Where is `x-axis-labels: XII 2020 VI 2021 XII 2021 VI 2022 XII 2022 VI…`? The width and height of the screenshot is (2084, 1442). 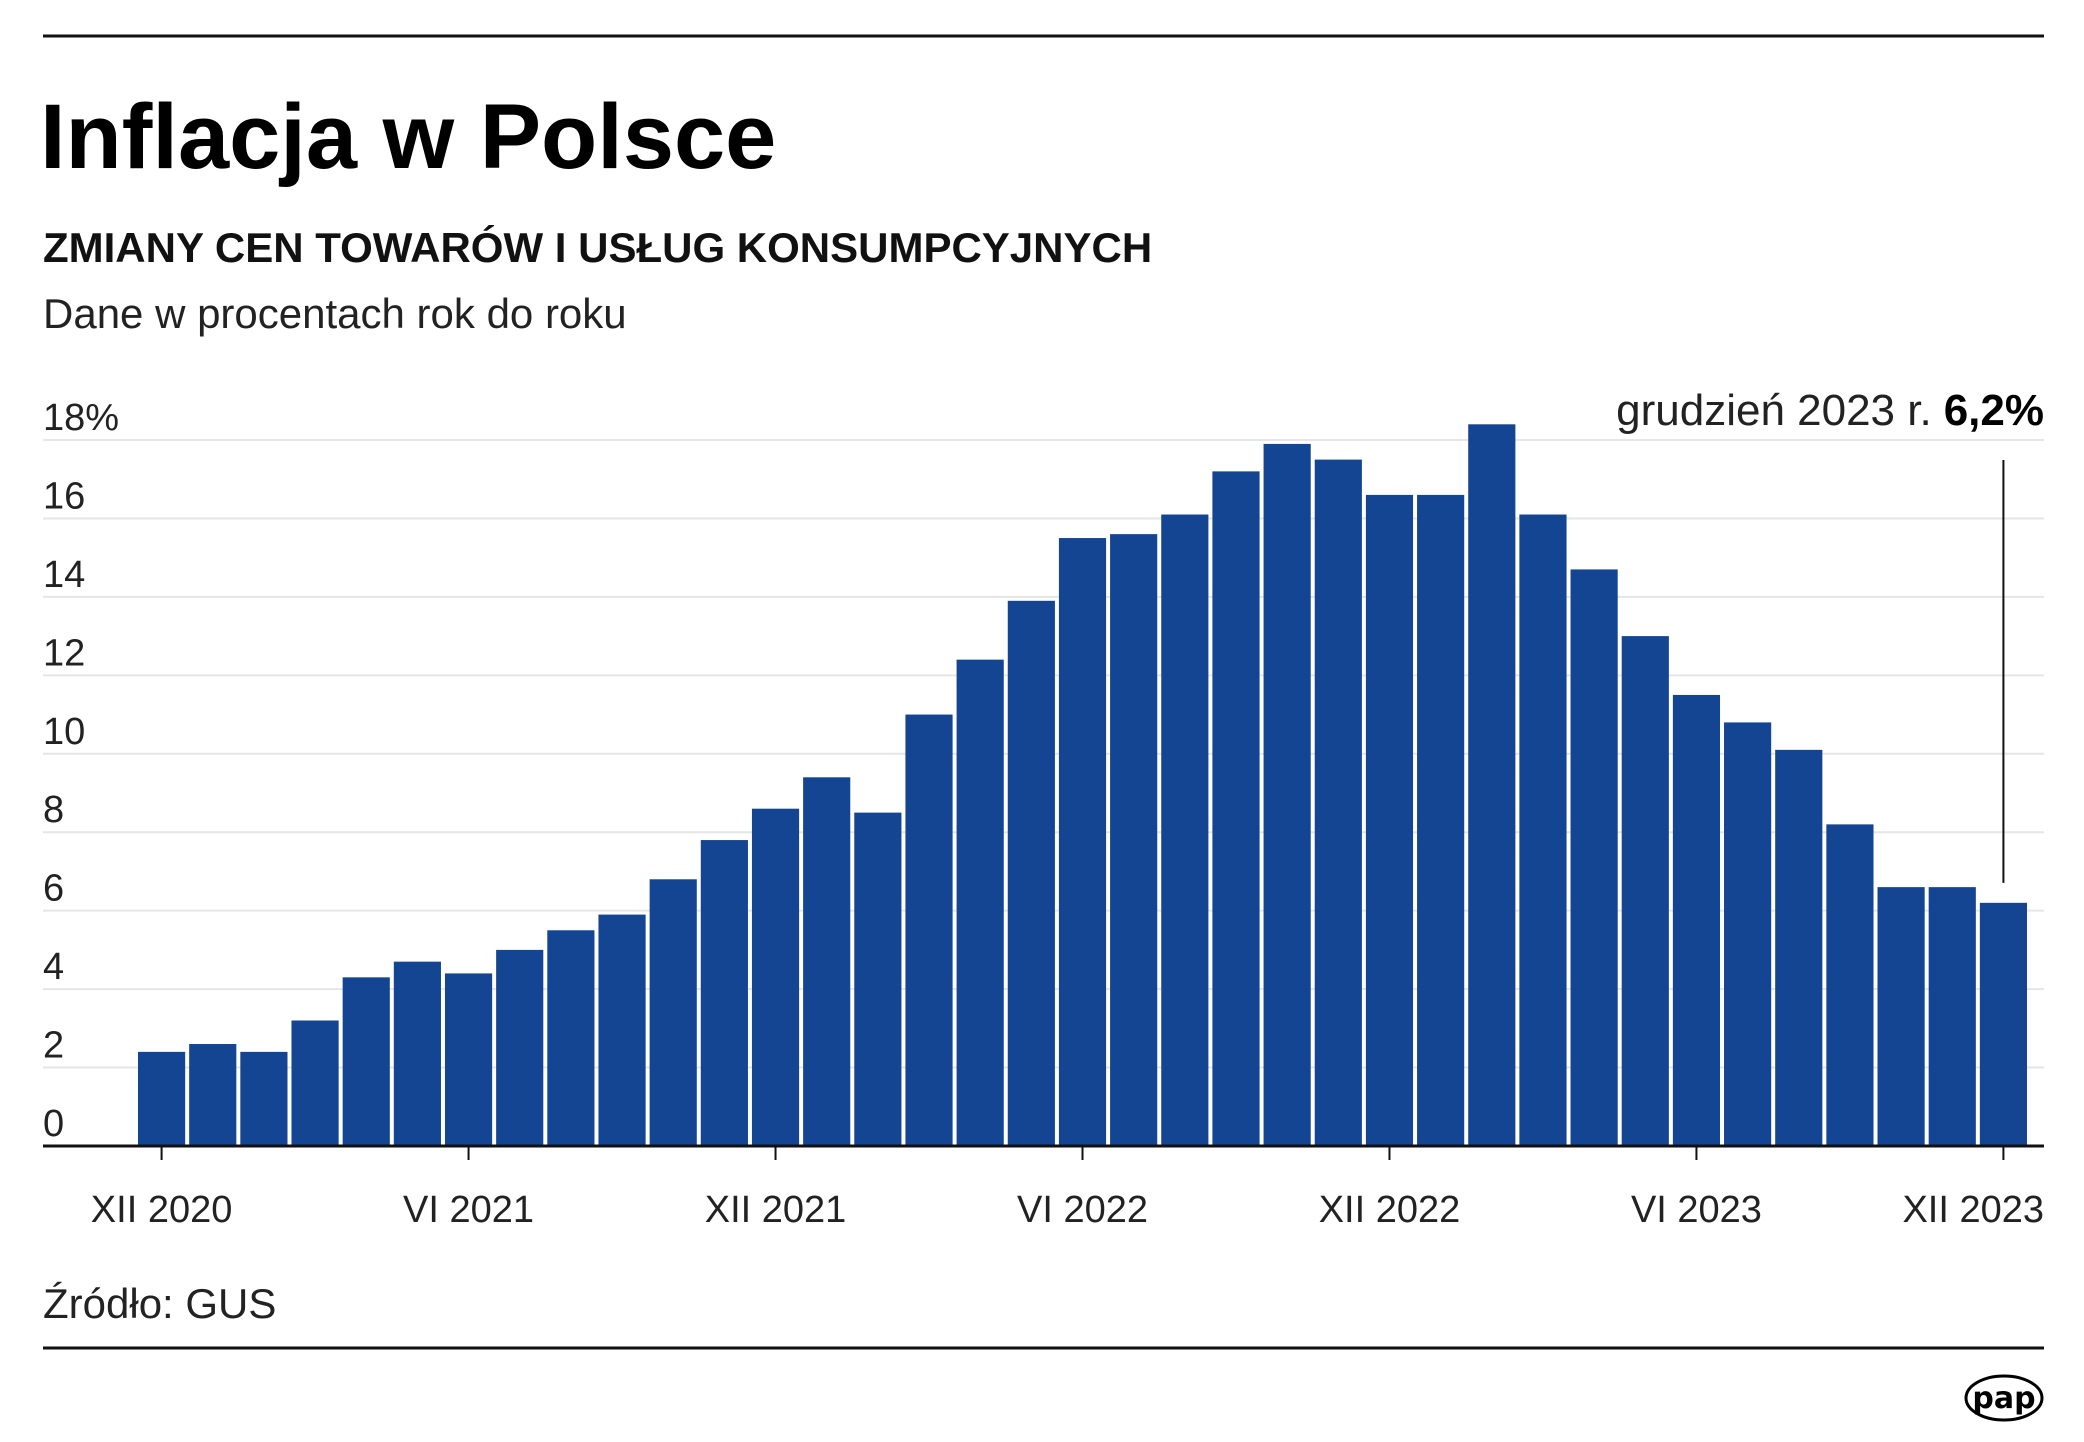 x-axis-labels: XII 2020 VI 2021 XII 2021 VI 2022 XII 2022 VI… is located at coordinates (1067, 1188).